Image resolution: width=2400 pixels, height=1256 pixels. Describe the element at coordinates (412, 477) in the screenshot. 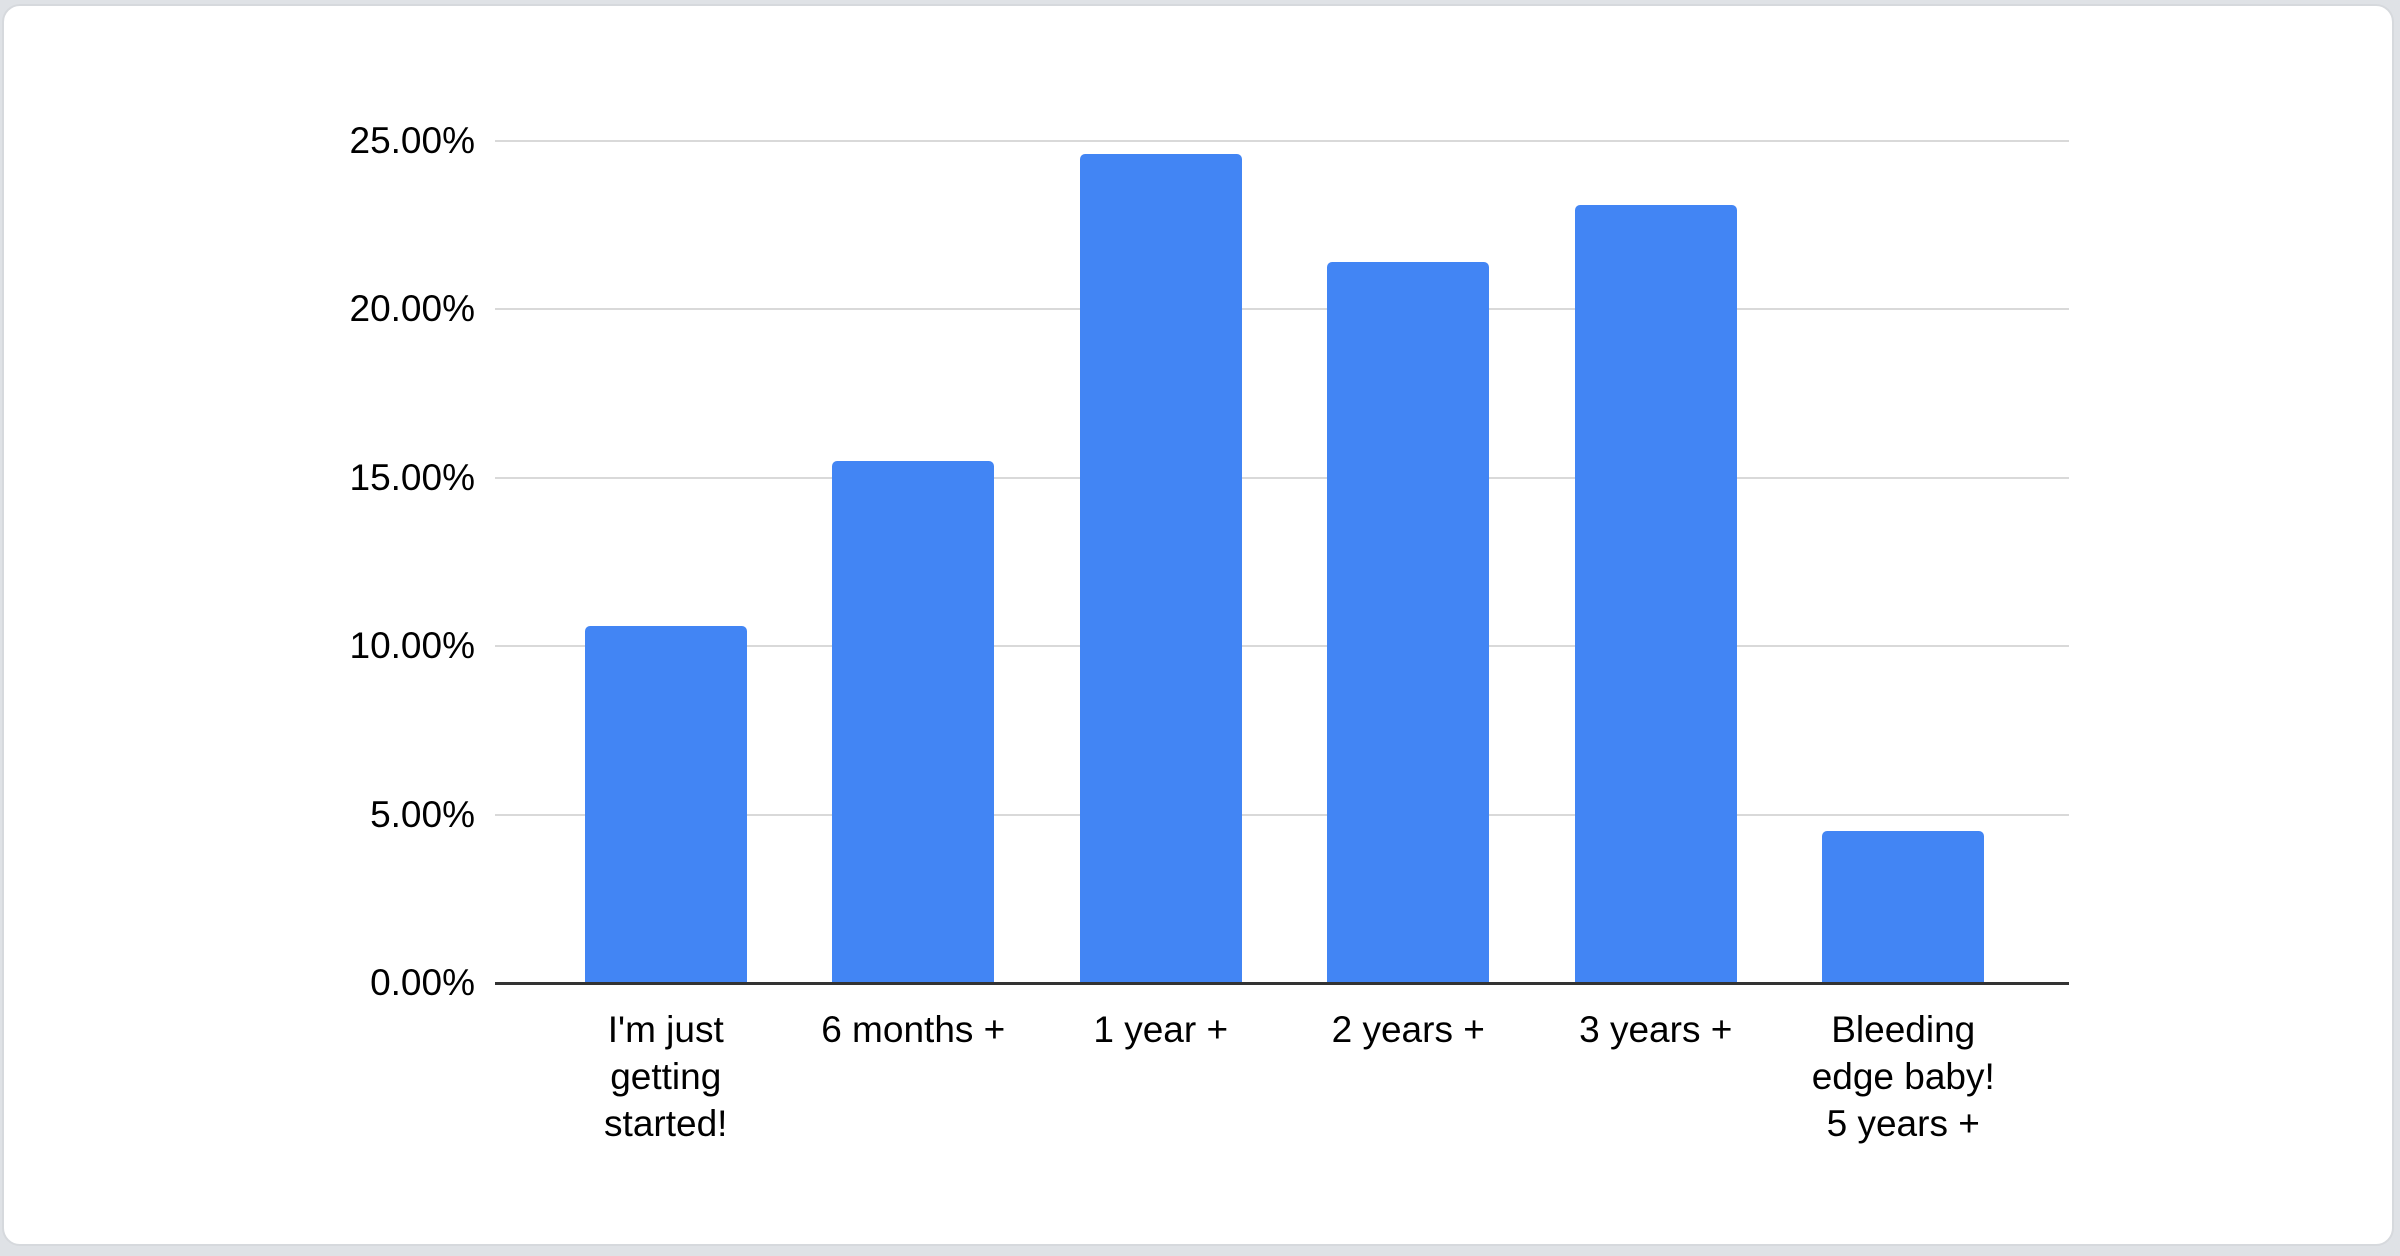

I see `y-tick-label: 15.00%` at that location.